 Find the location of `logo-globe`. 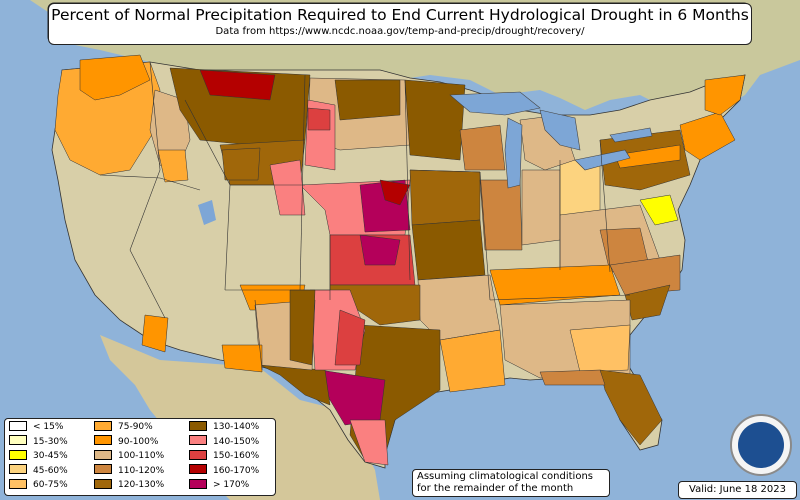

logo-globe is located at coordinates (761, 445).